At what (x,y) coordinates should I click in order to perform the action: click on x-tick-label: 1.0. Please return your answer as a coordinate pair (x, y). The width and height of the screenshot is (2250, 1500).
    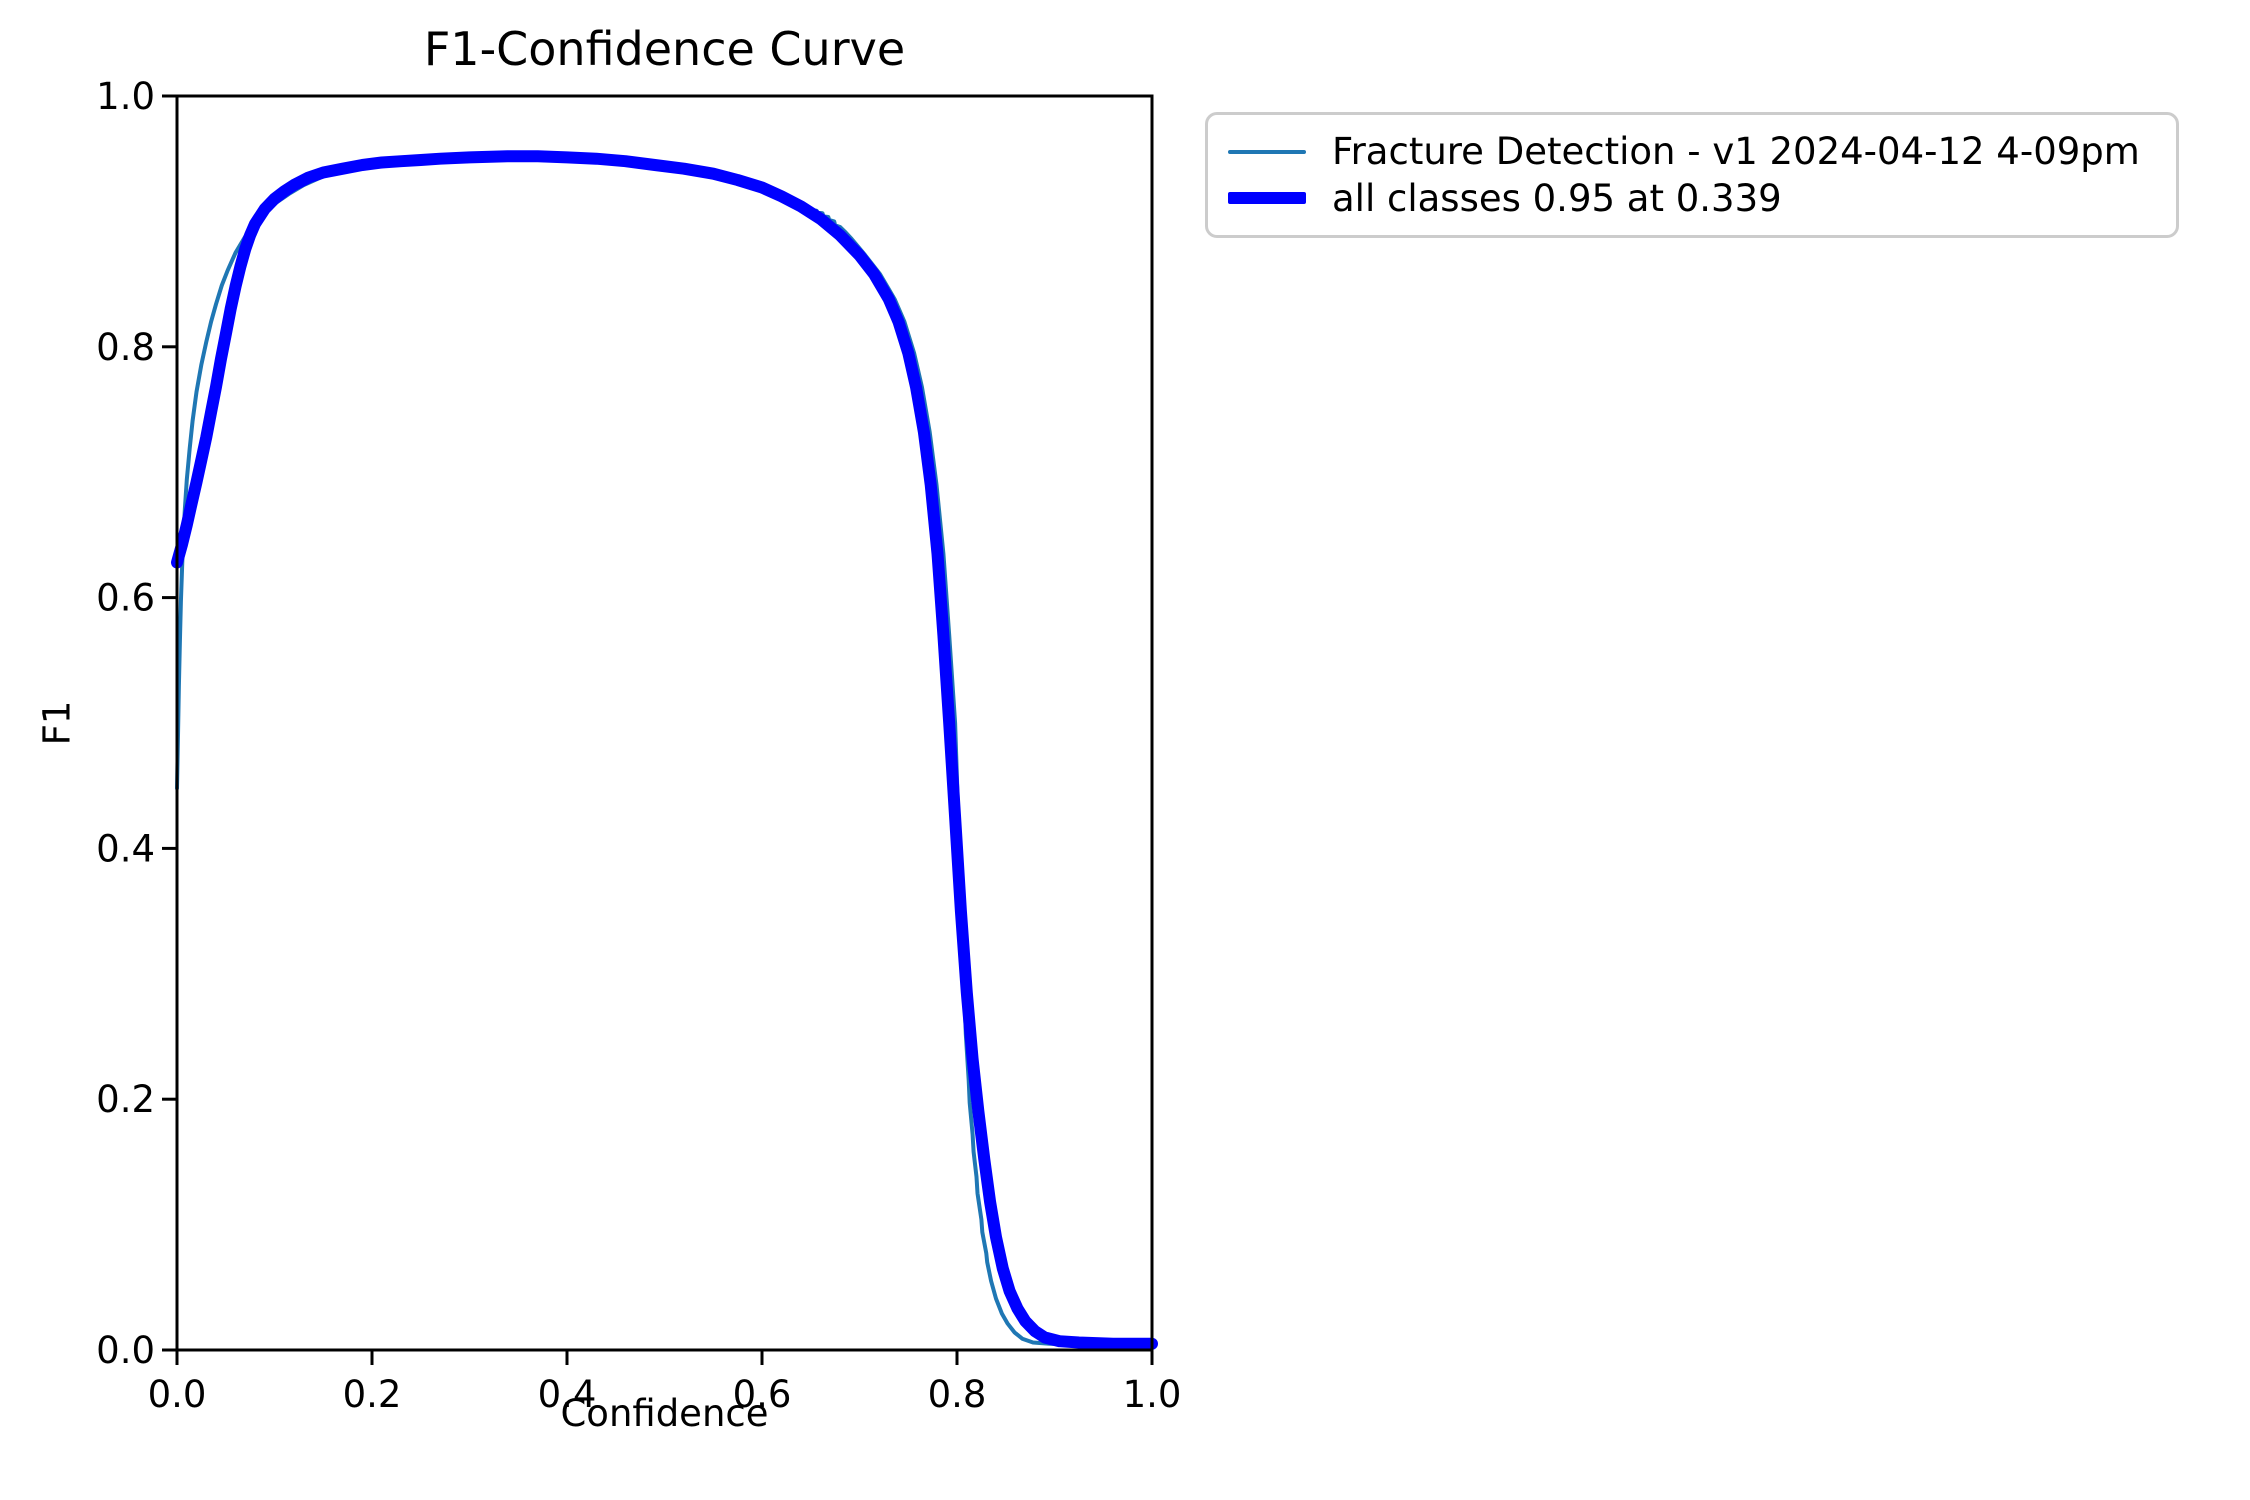
    Looking at the image, I should click on (1152, 1394).